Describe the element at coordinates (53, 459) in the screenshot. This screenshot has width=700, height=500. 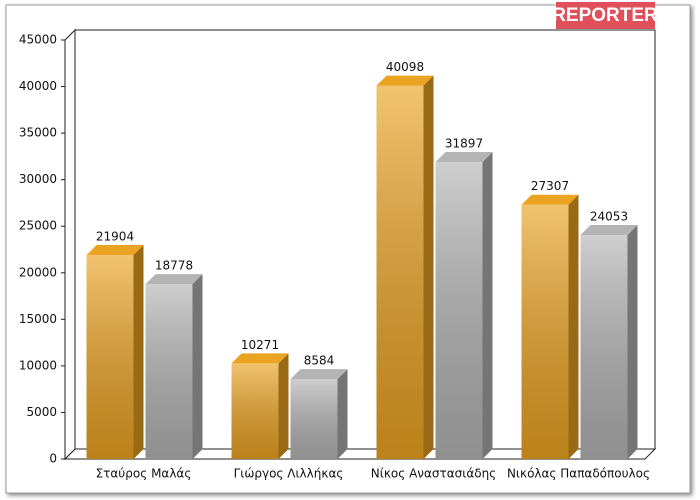
I see `y-tick-label: 0` at that location.